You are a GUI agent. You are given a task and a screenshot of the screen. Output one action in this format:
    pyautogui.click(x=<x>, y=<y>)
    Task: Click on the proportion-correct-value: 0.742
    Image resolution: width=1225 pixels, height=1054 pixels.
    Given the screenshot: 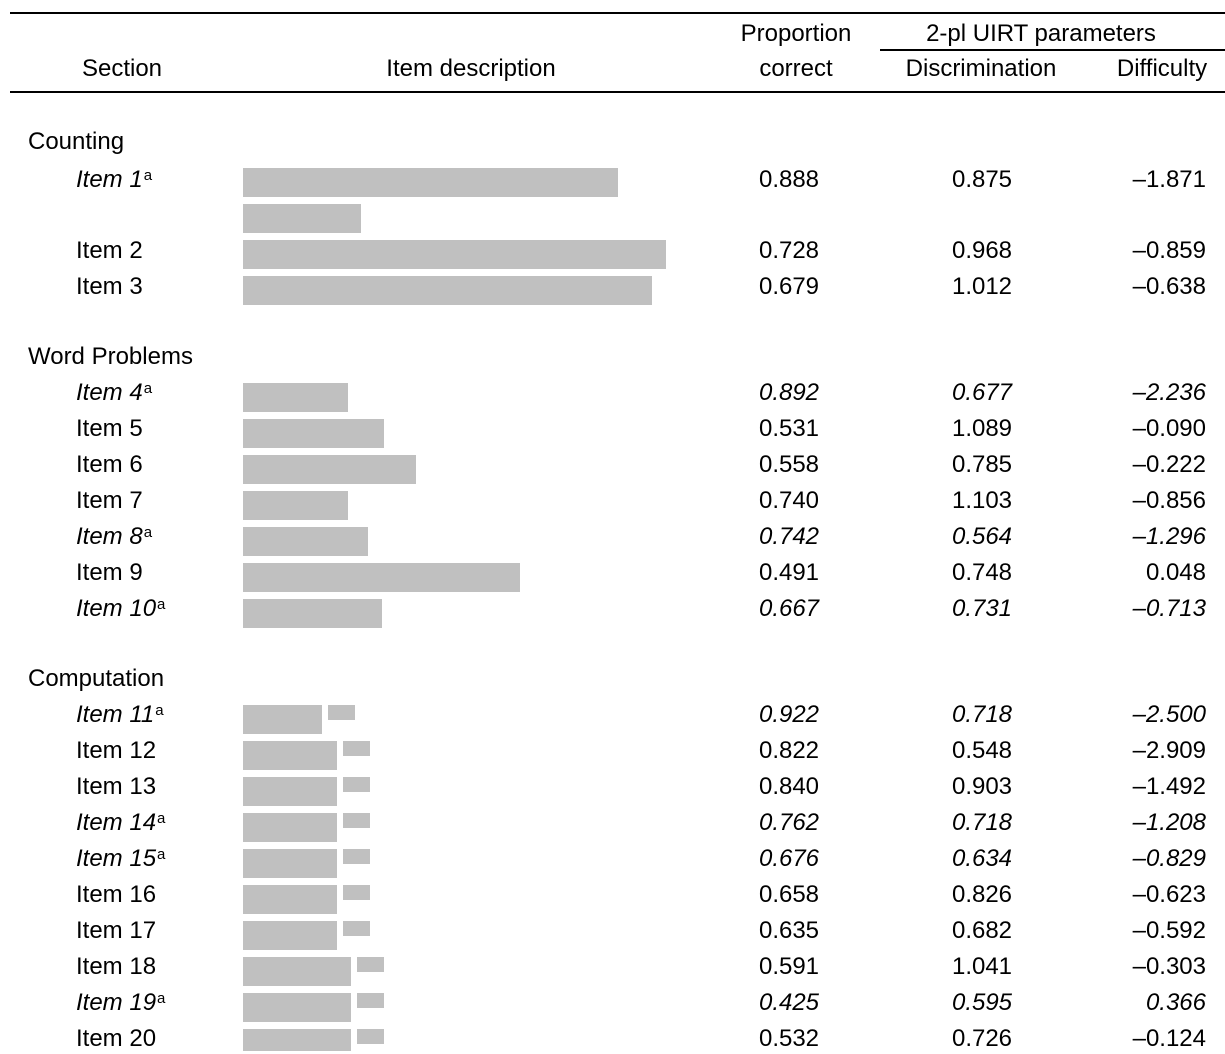 What is the action you would take?
    pyautogui.click(x=789, y=536)
    